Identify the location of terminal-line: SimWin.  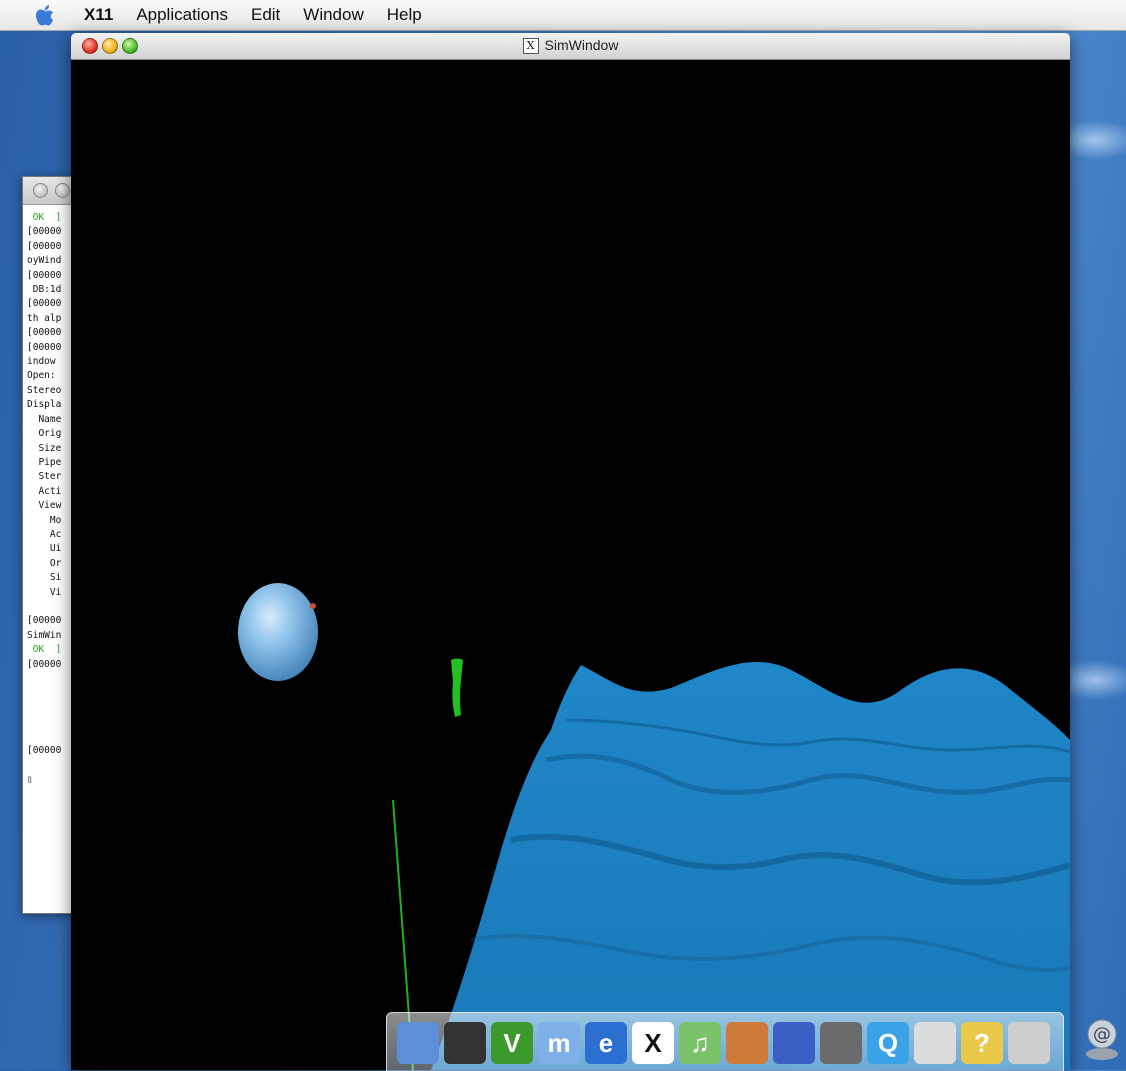
(44, 635).